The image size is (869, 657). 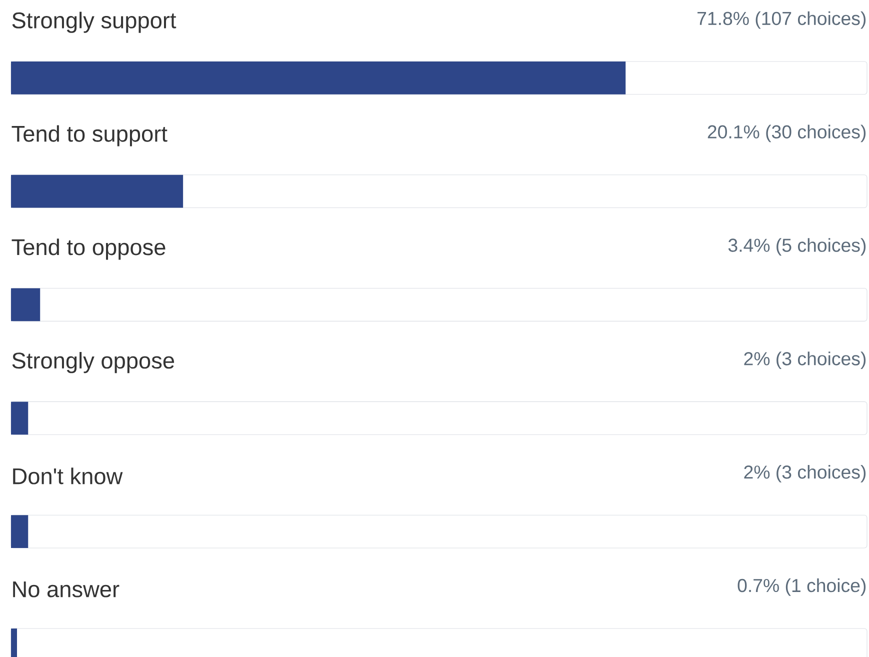 What do you see at coordinates (797, 247) in the screenshot?
I see `data-label: 3.4% (5 choices)` at bounding box center [797, 247].